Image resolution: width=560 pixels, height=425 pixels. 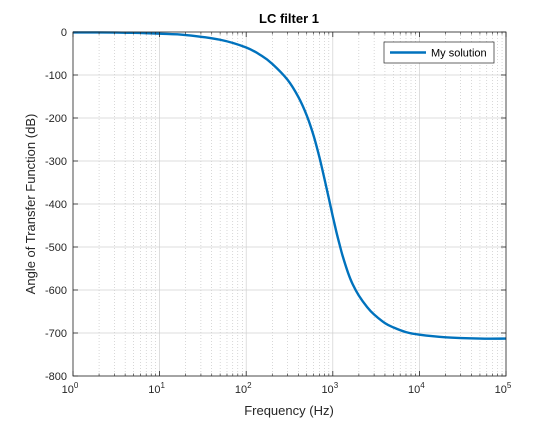 What do you see at coordinates (509, 385) in the screenshot?
I see `x-tick-label-exponent: 5` at bounding box center [509, 385].